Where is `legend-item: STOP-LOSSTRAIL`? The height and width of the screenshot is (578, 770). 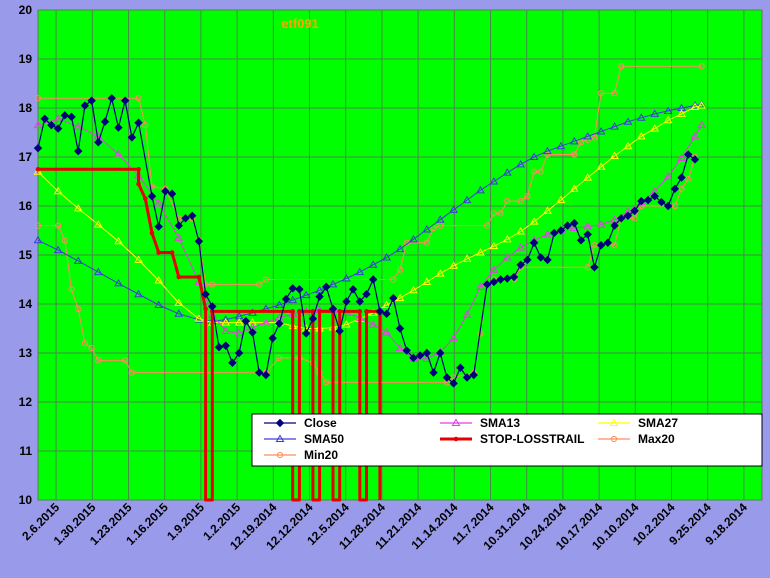 legend-item: STOP-LOSSTRAIL is located at coordinates (512, 439).